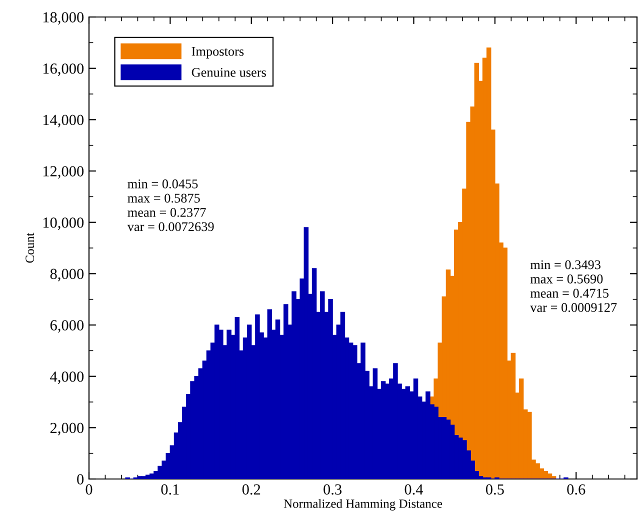  I want to click on legend-label: Impostors, so click(218, 52).